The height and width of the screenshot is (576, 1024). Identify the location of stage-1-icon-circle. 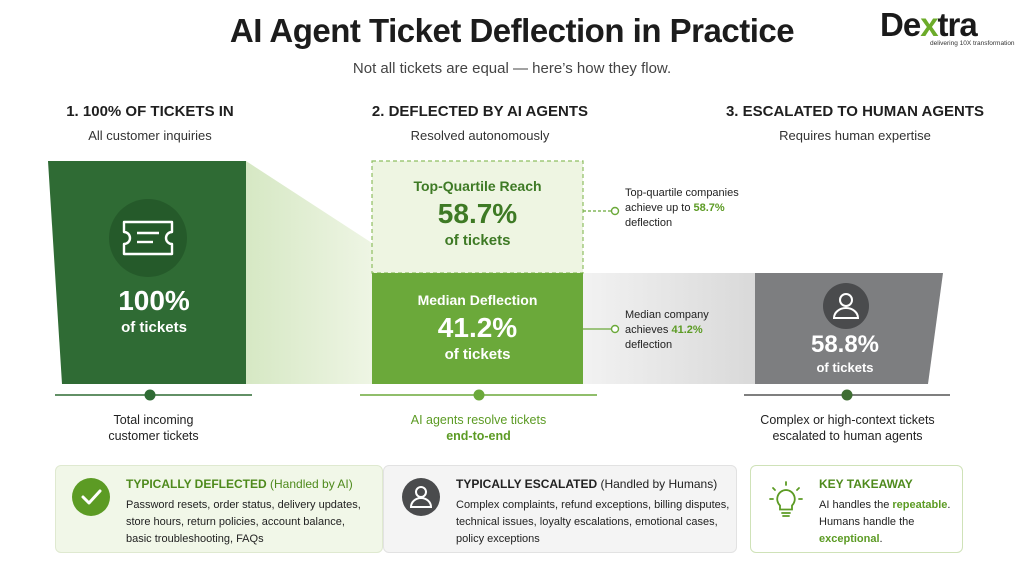
(148, 238).